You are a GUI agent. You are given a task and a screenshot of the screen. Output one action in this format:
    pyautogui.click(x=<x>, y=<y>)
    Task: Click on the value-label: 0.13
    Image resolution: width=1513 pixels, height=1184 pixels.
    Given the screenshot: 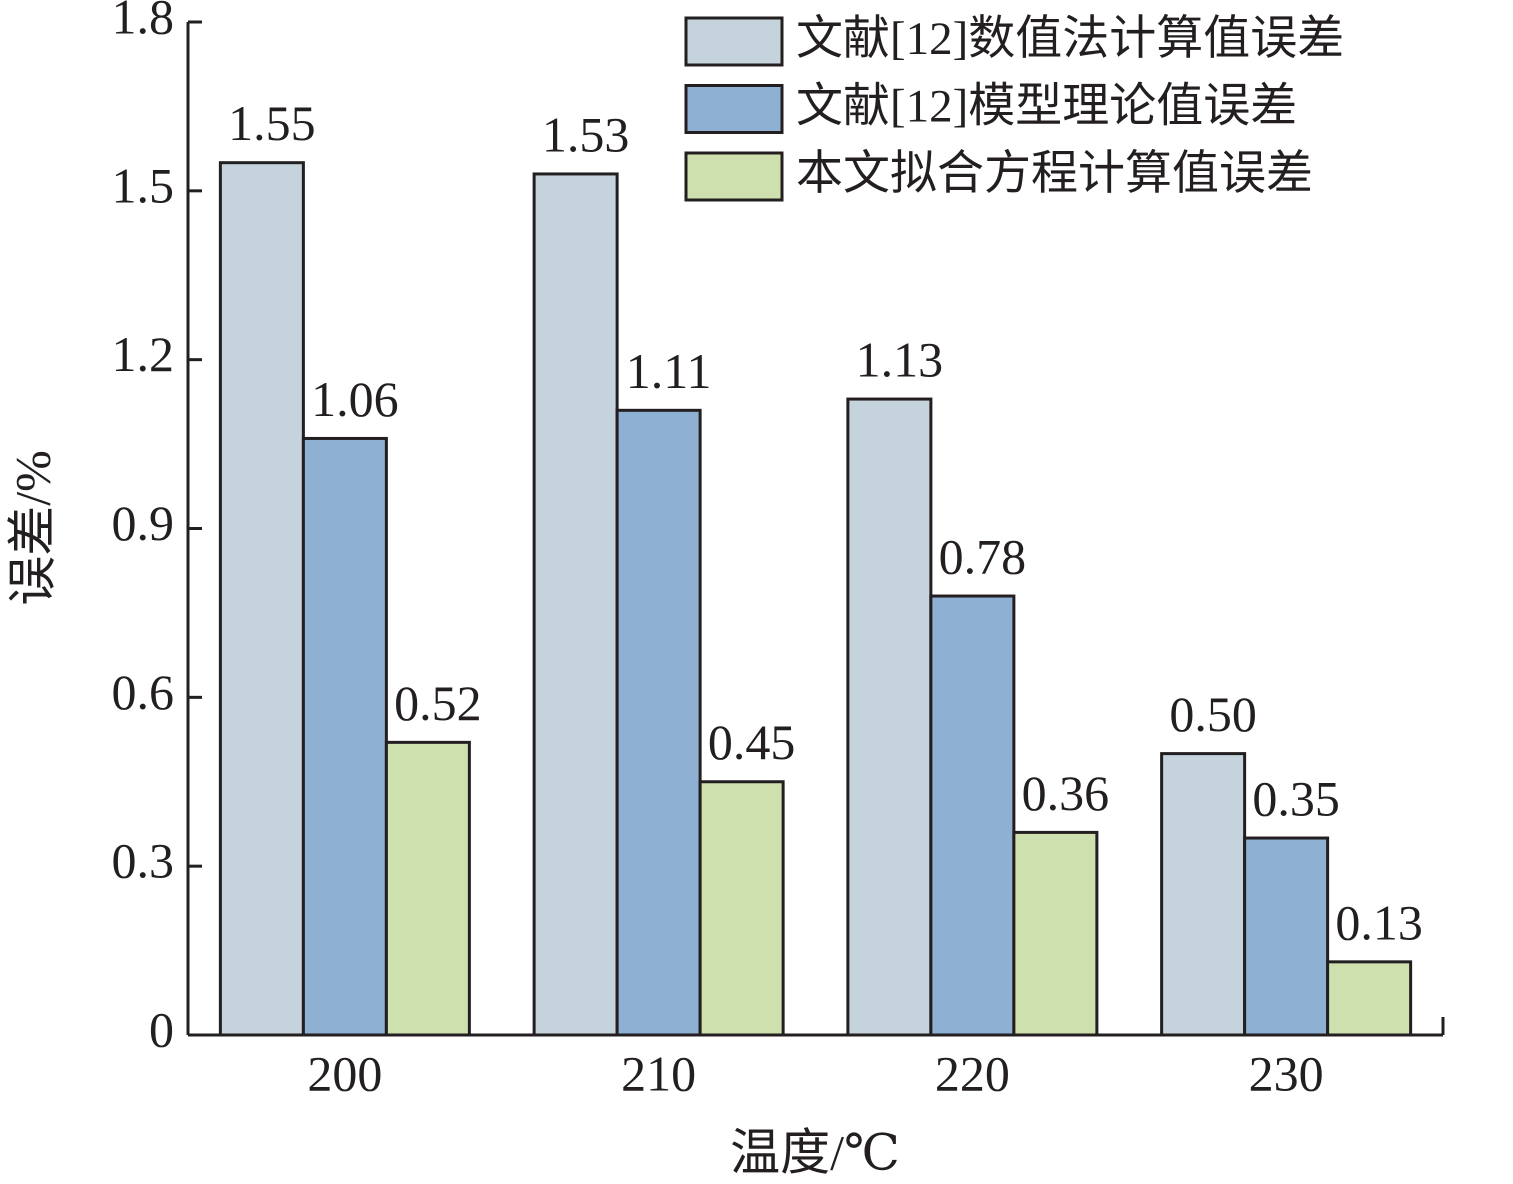 What is the action you would take?
    pyautogui.click(x=1379, y=922)
    